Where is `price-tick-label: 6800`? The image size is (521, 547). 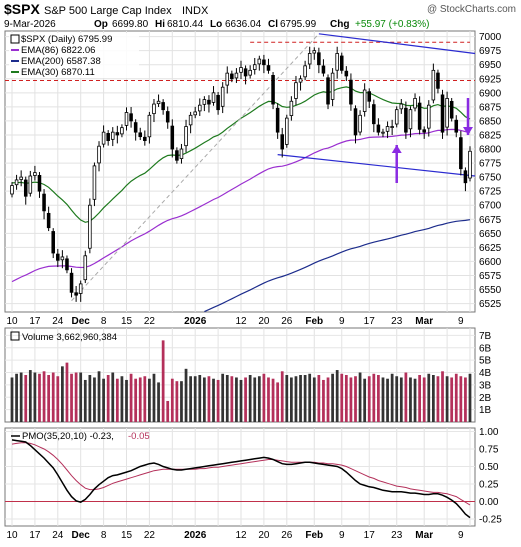
price-tick-label: 6800 is located at coordinates (490, 150).